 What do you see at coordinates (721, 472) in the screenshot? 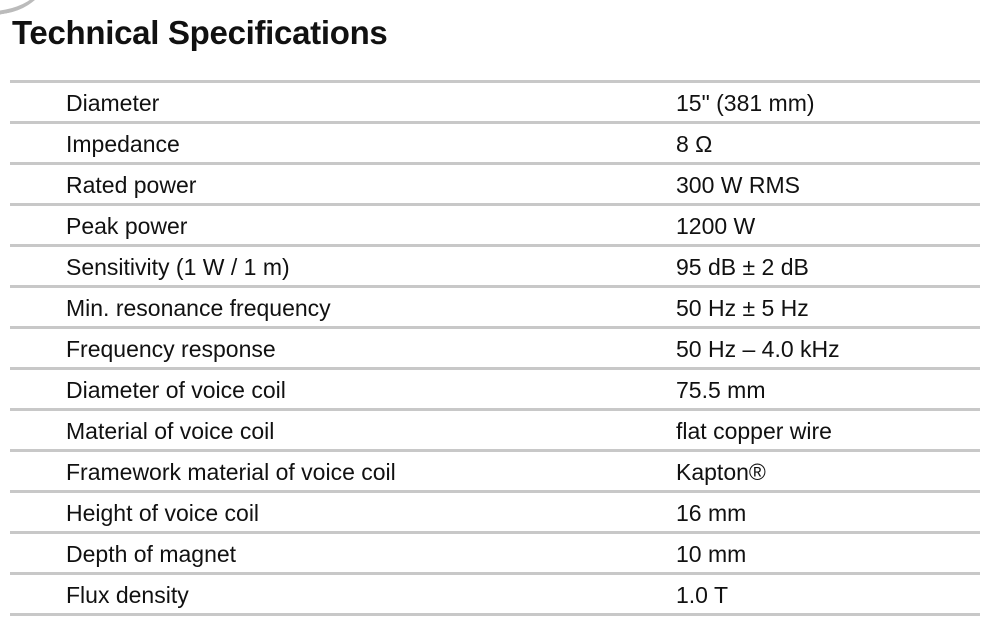
I see `spec-value: Kapton®` at bounding box center [721, 472].